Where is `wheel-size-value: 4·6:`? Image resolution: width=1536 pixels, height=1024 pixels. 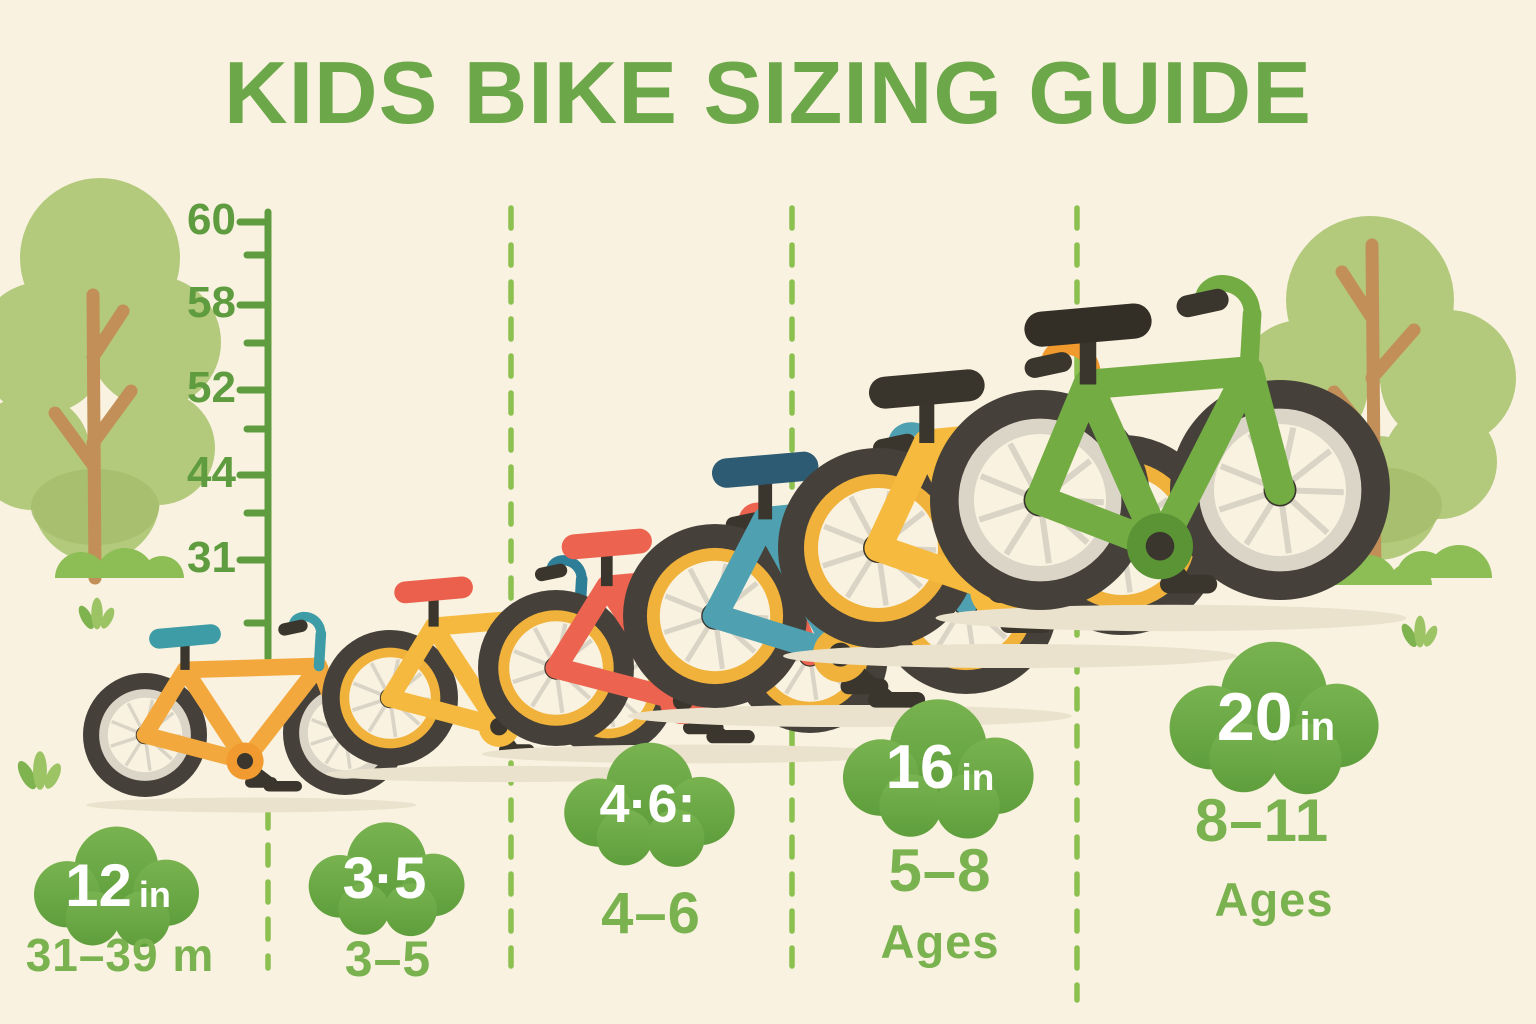 wheel-size-value: 4·6: is located at coordinates (647, 803).